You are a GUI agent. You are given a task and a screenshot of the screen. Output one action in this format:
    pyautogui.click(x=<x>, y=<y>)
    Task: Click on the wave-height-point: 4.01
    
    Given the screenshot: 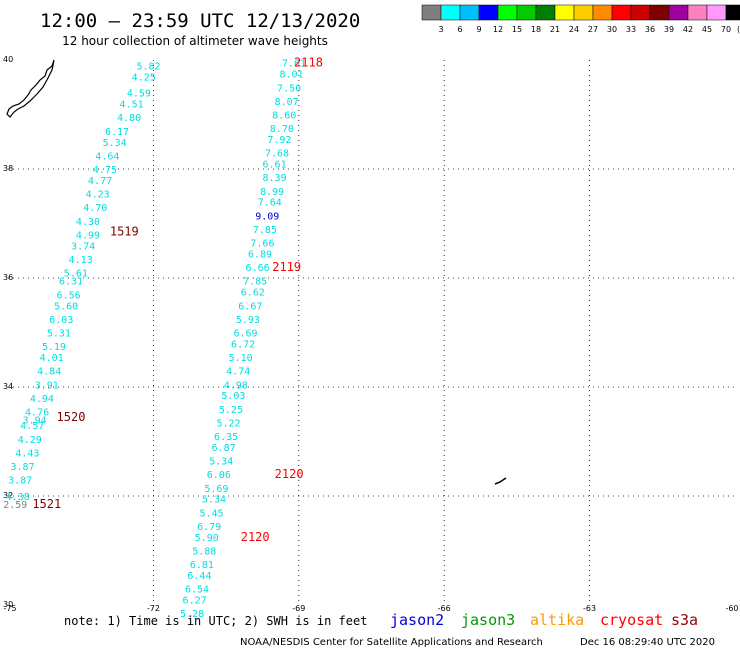 What is the action you would take?
    pyautogui.click(x=52, y=358)
    